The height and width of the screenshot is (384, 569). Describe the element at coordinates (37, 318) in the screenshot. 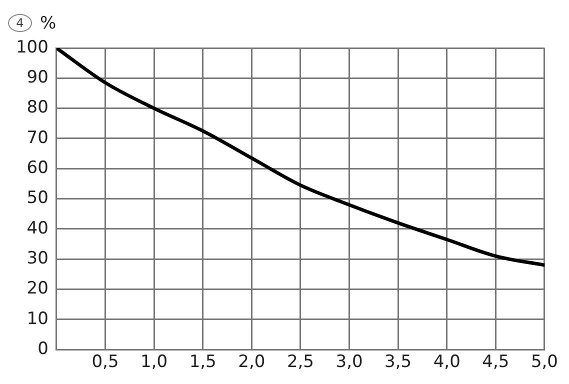

I see `y-tick-label: 10` at that location.